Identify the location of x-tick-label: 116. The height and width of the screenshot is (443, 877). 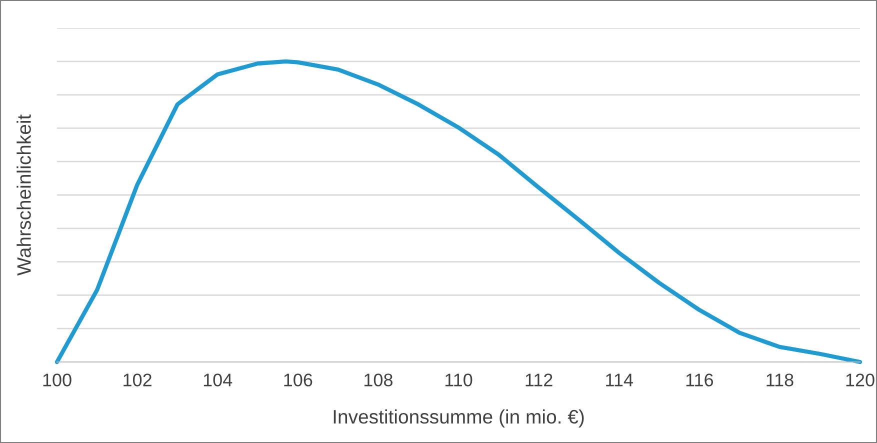
(700, 380).